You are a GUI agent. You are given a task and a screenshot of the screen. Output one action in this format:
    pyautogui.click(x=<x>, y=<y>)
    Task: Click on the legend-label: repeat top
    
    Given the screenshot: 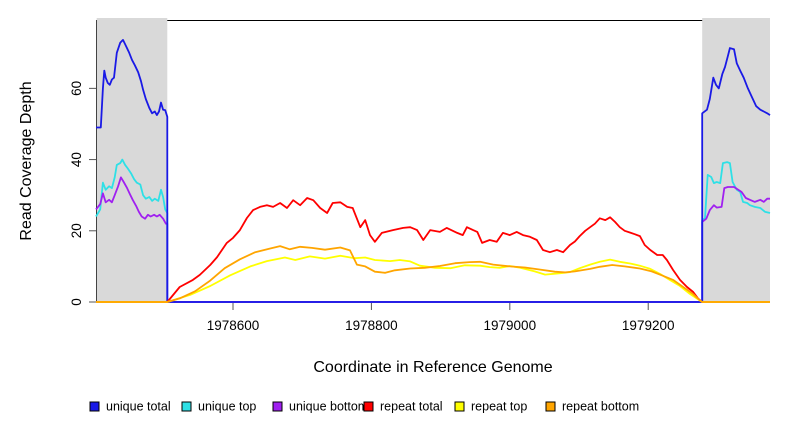 What is the action you would take?
    pyautogui.click(x=499, y=407)
    